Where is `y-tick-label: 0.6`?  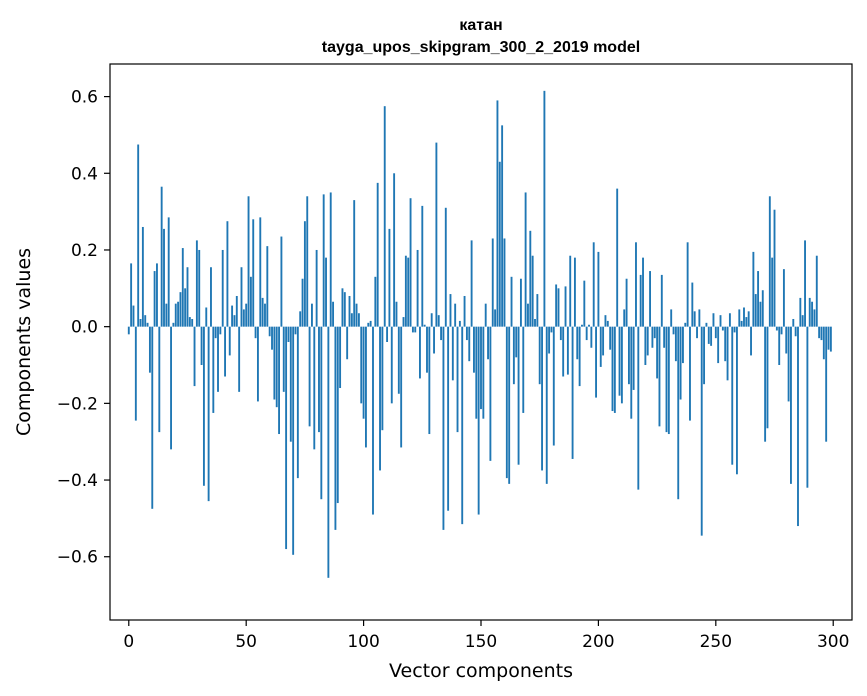 y-tick-label: 0.6 is located at coordinates (84, 98).